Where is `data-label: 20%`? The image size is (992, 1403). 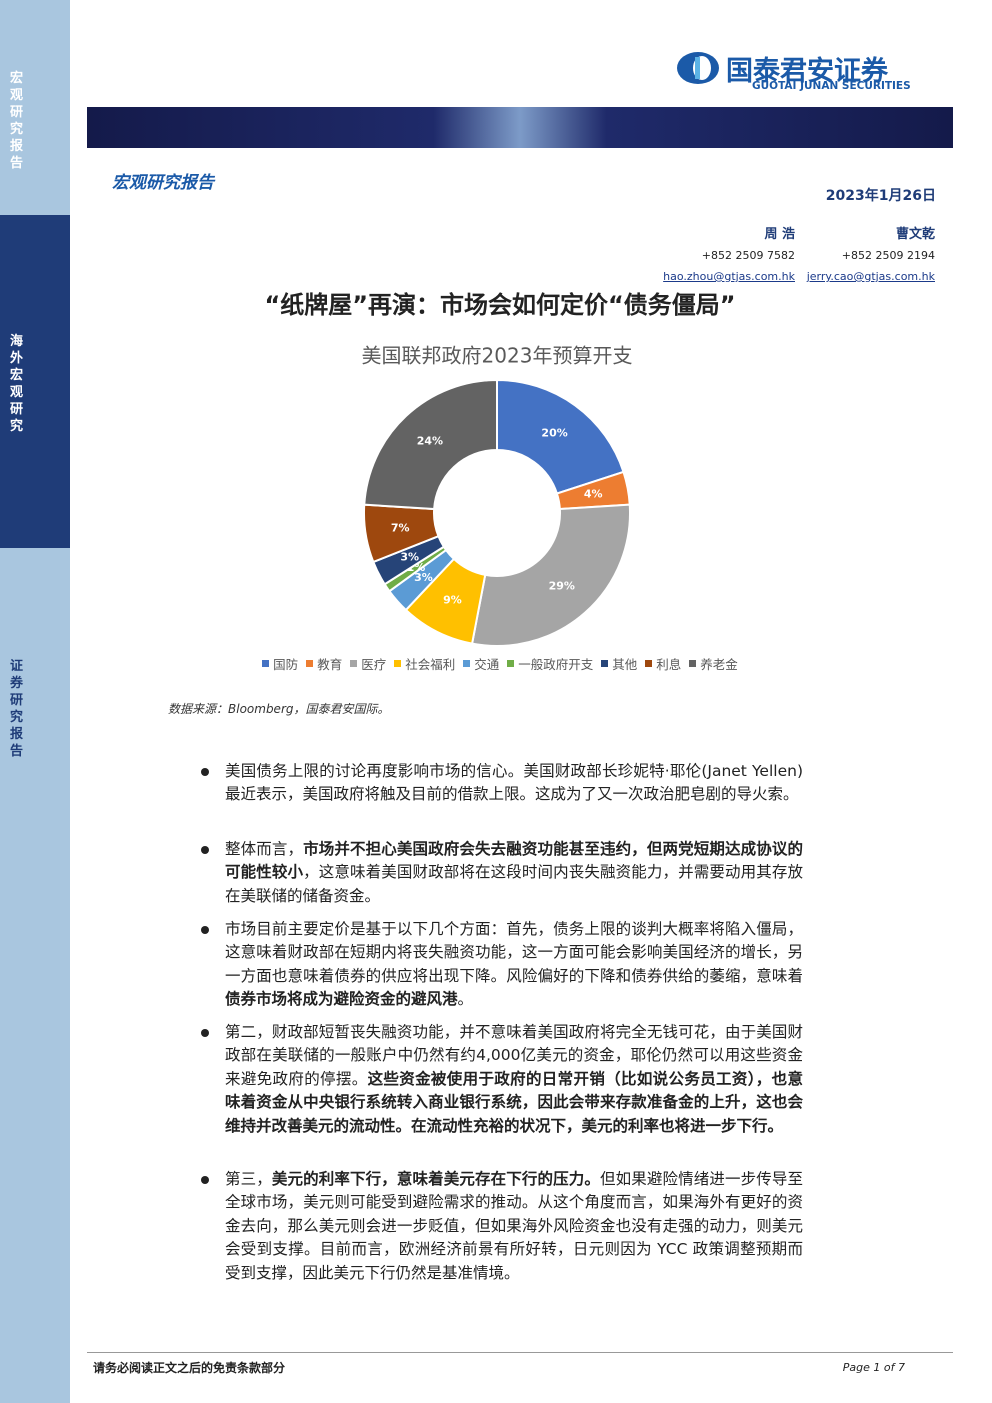 data-label: 20% is located at coordinates (554, 433).